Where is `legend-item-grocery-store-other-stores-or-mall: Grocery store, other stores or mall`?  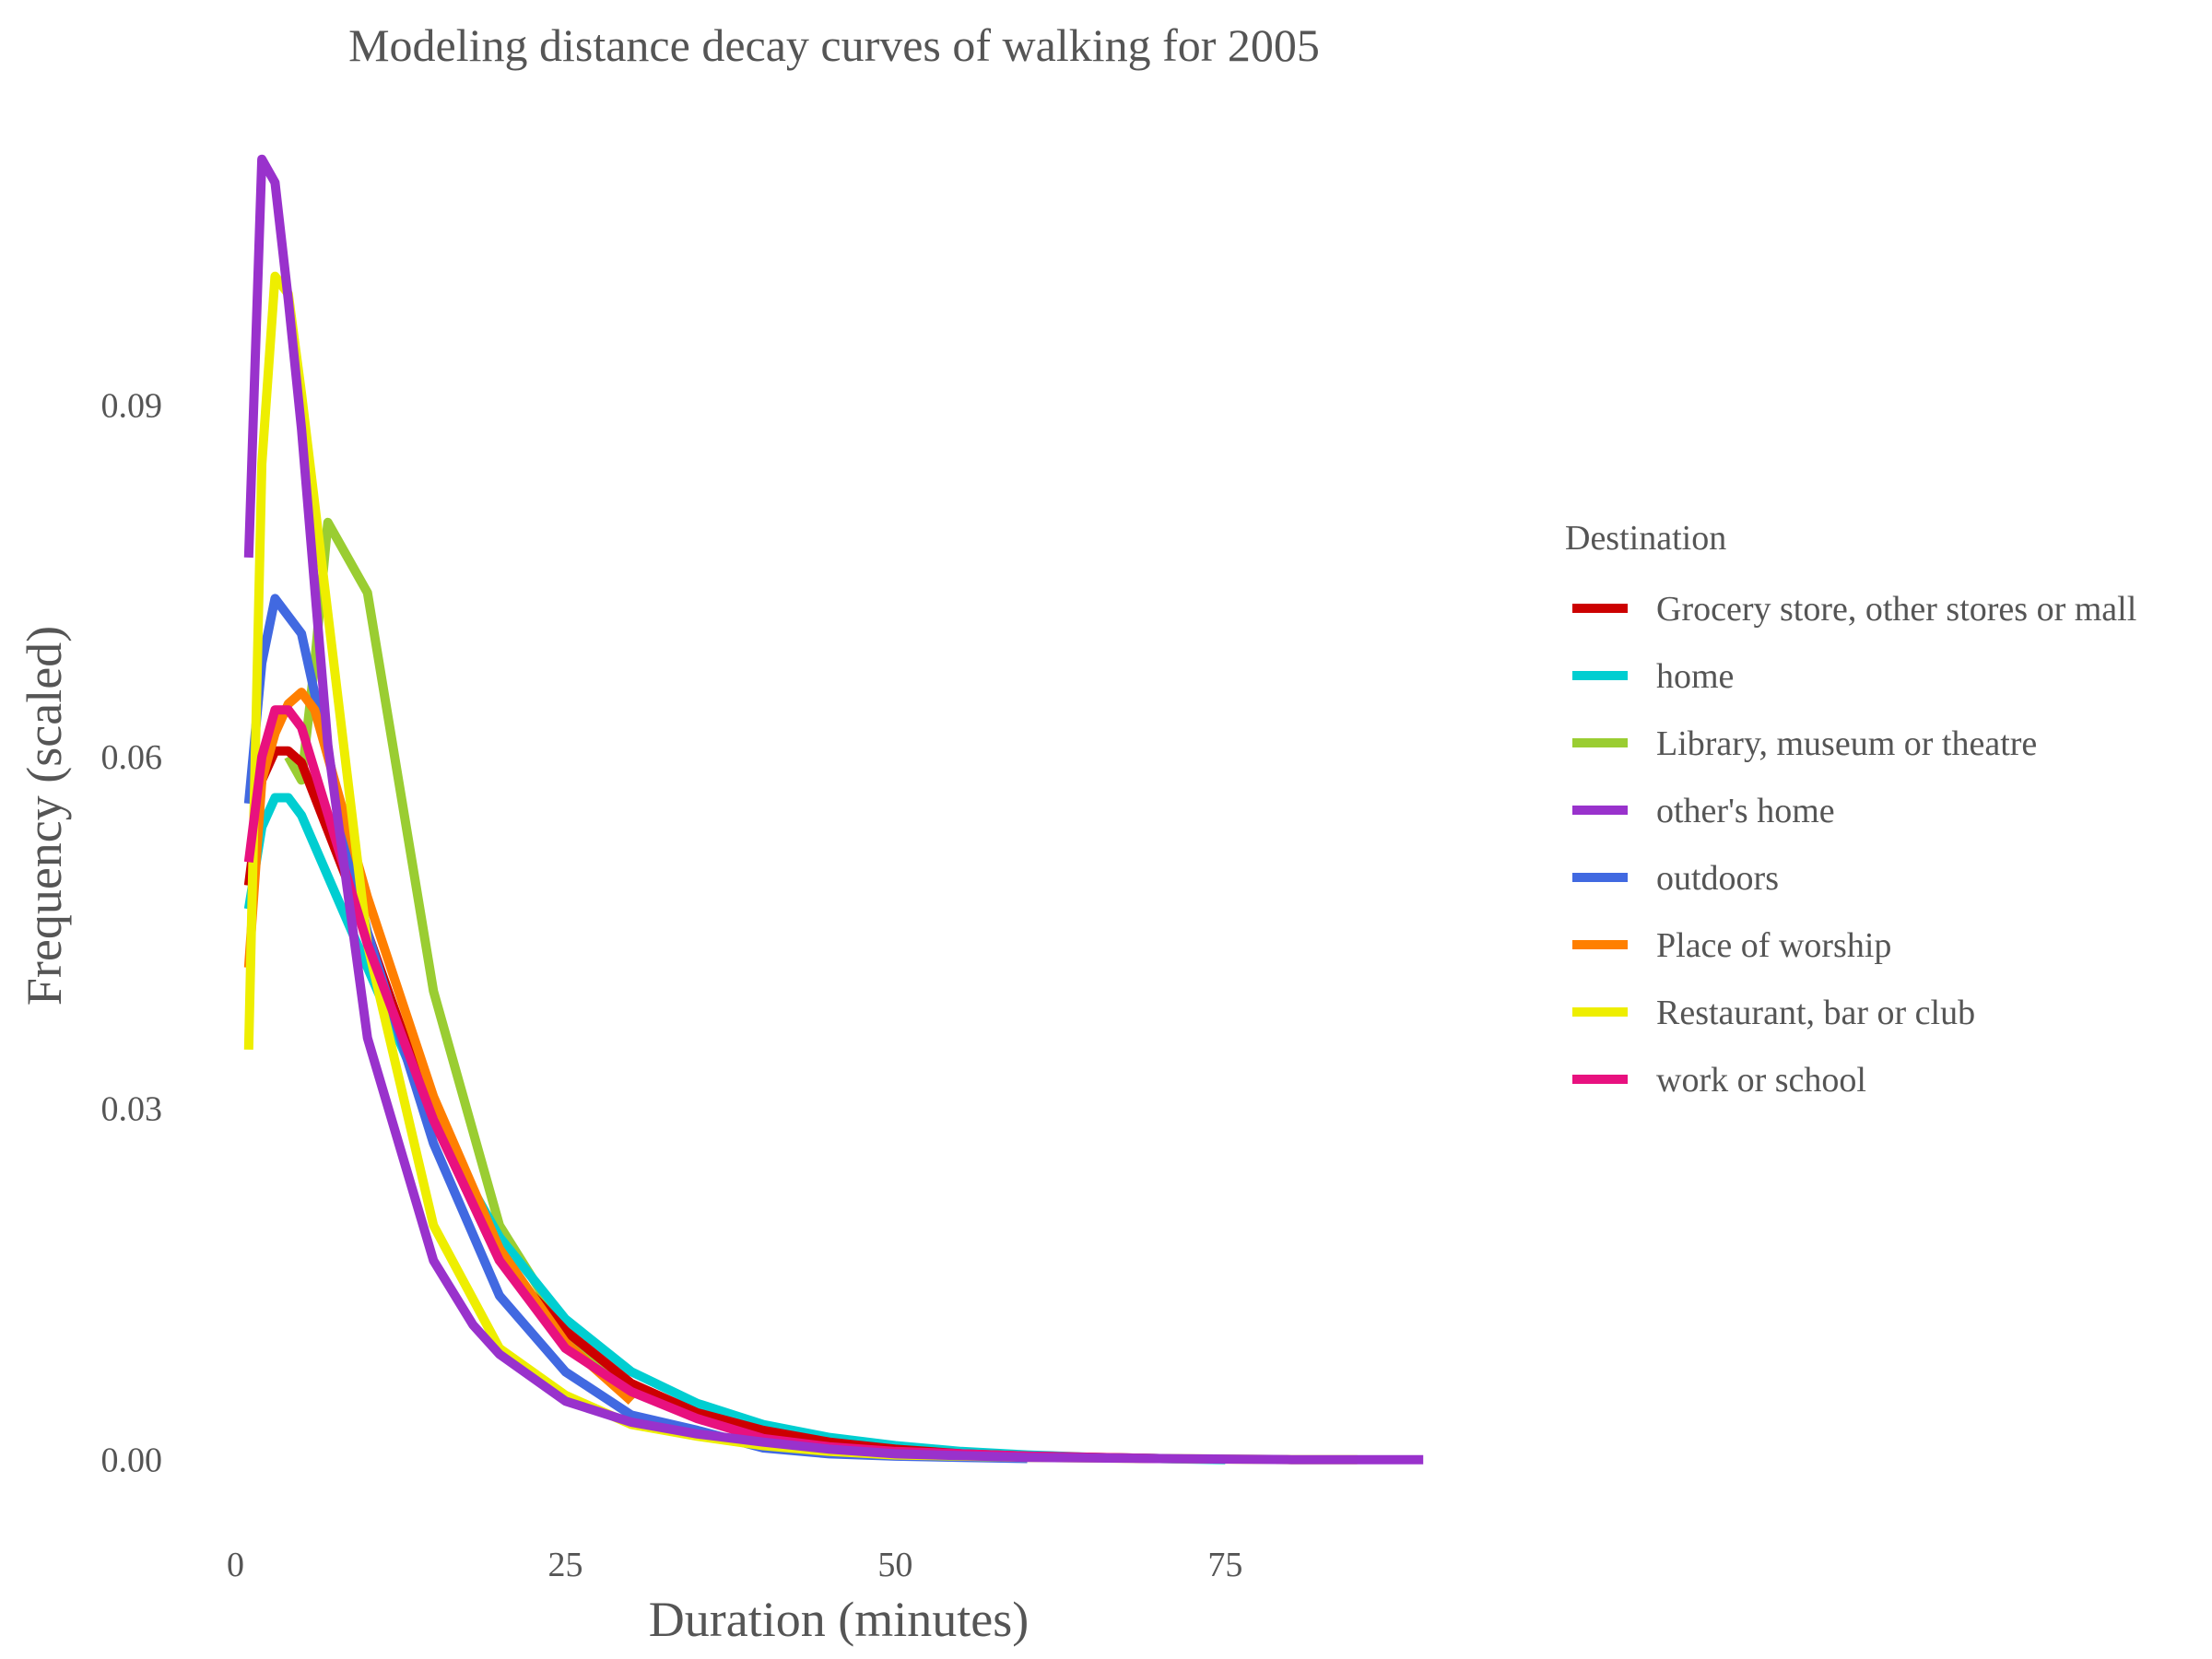 legend-item-grocery-store-other-stores-or-mall: Grocery store, other stores or mall is located at coordinates (1854, 609).